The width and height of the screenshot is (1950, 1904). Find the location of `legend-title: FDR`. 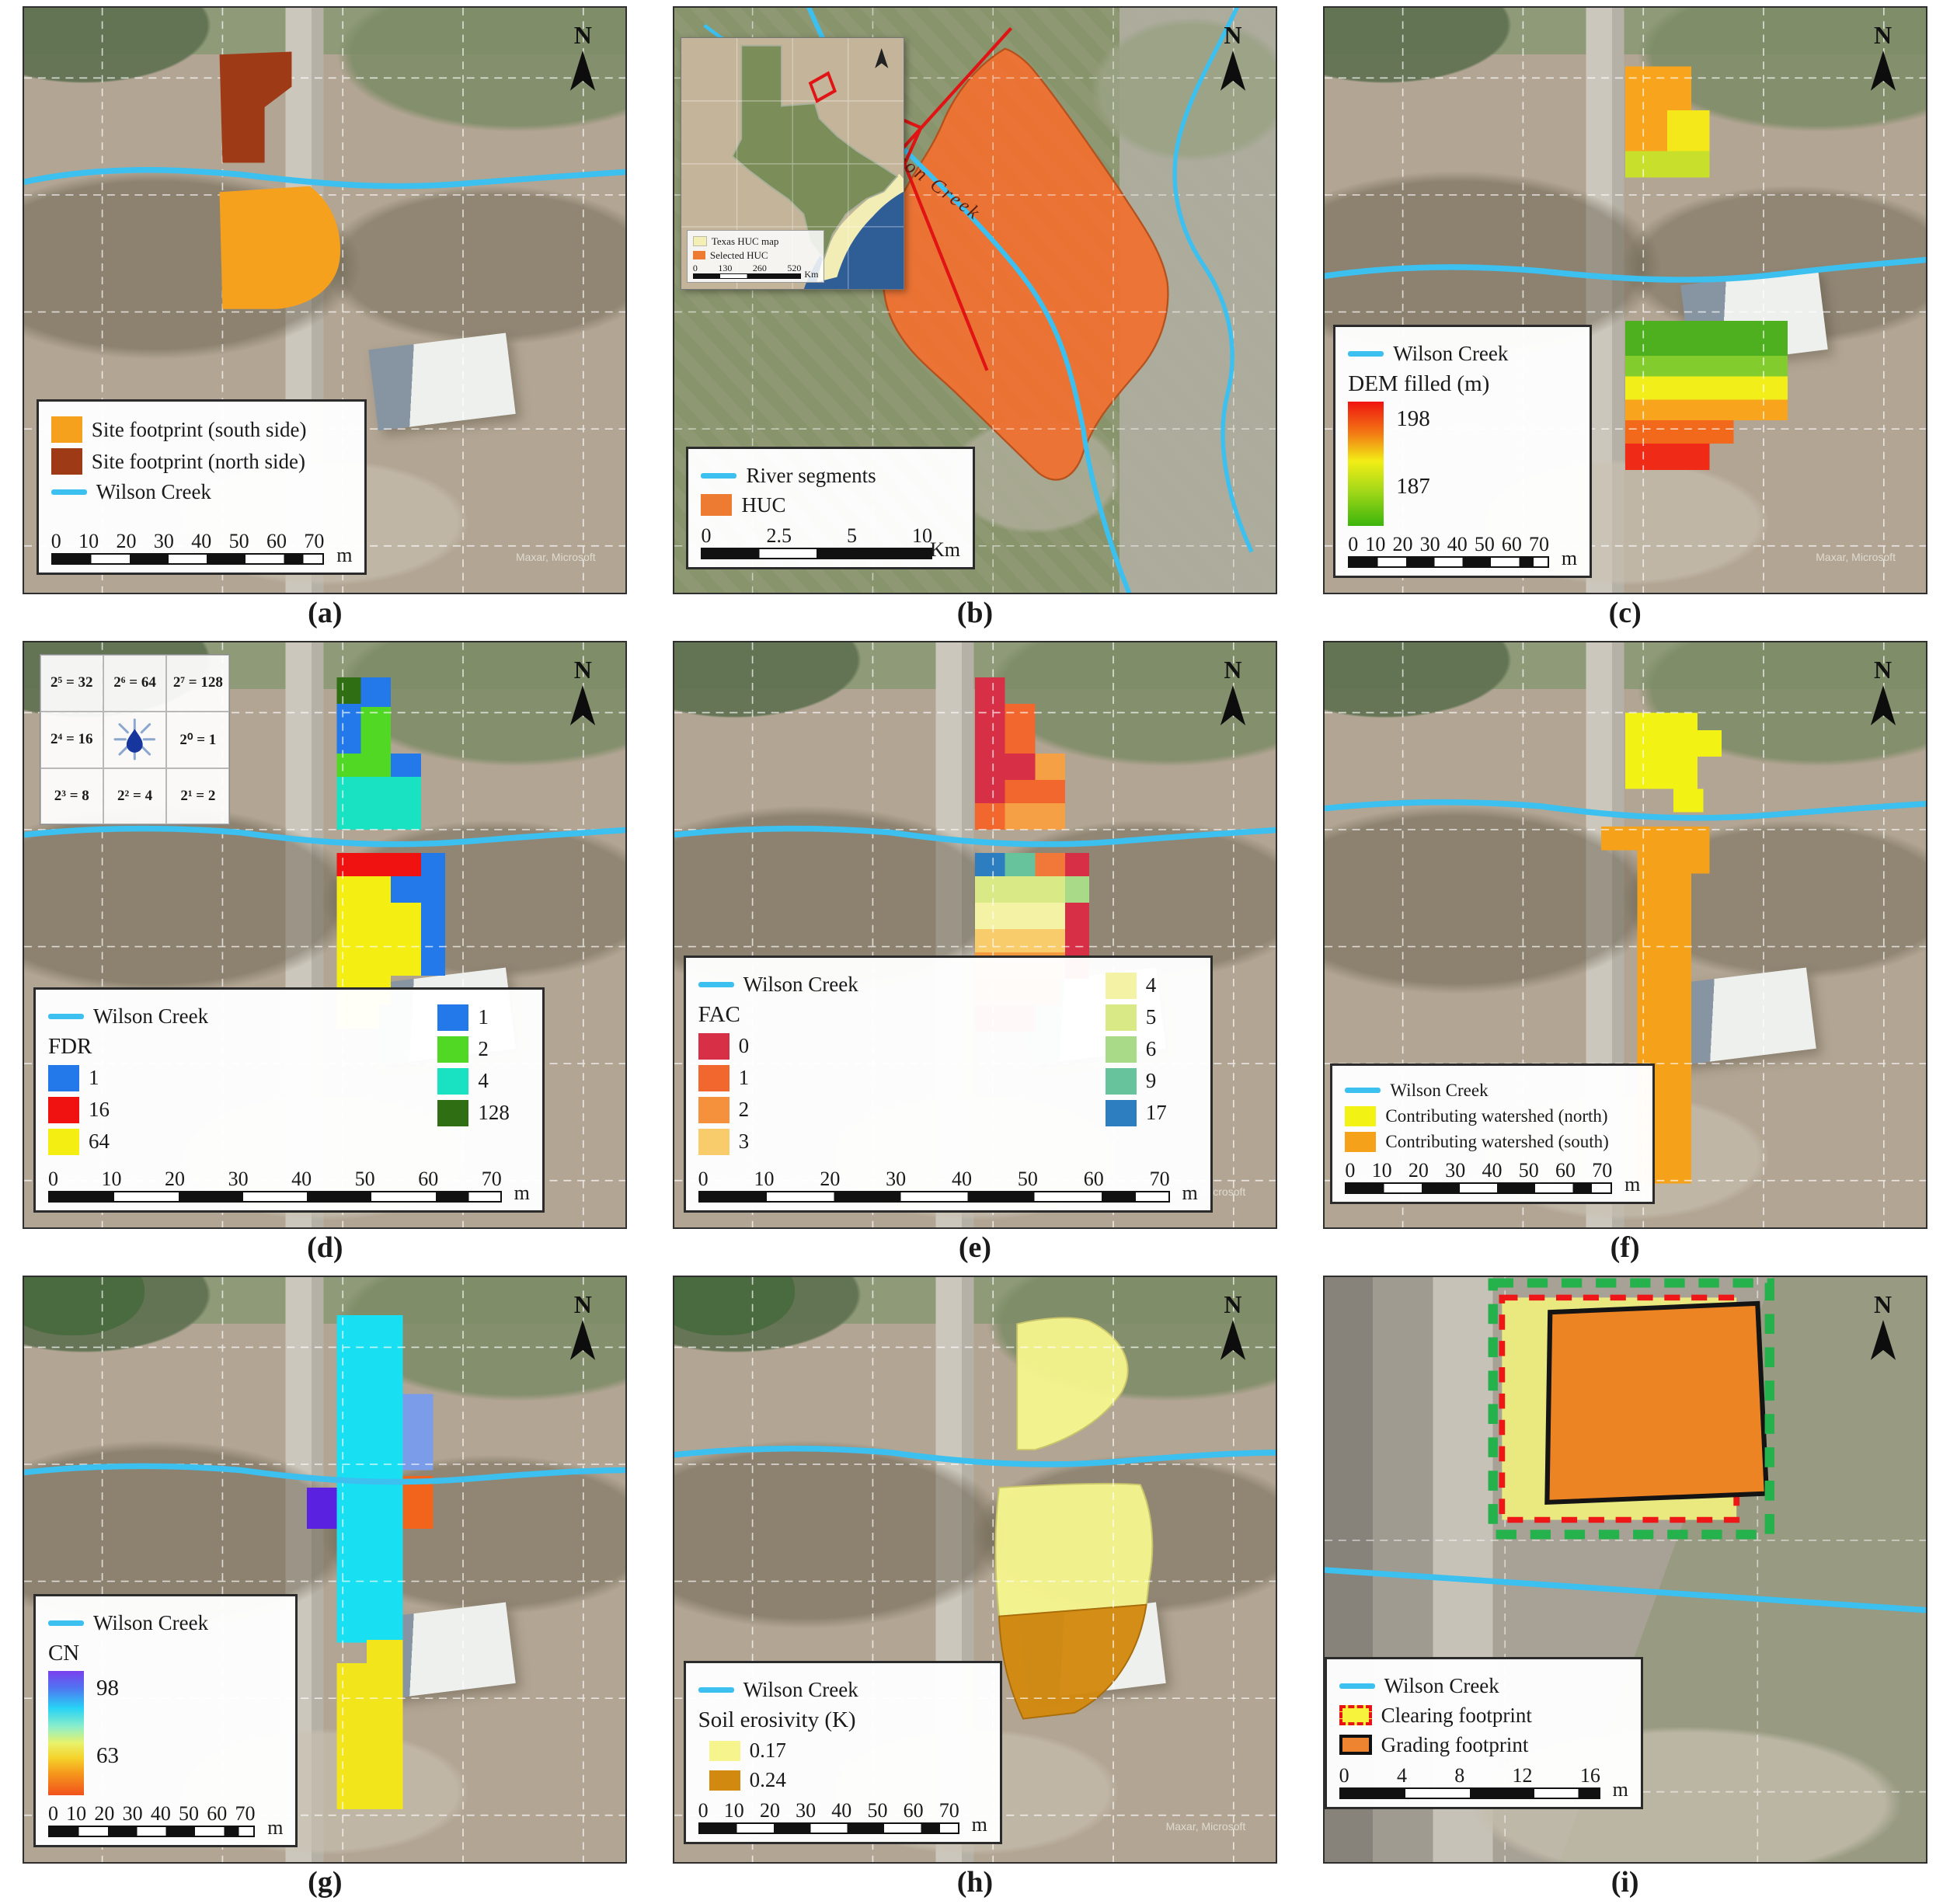

legend-title: FDR is located at coordinates (69, 1046).